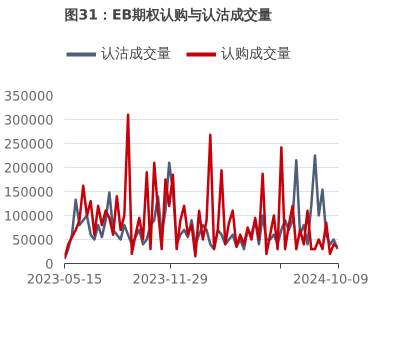 The width and height of the screenshot is (404, 339). I want to click on legend-label: 认购成交量, so click(256, 54).